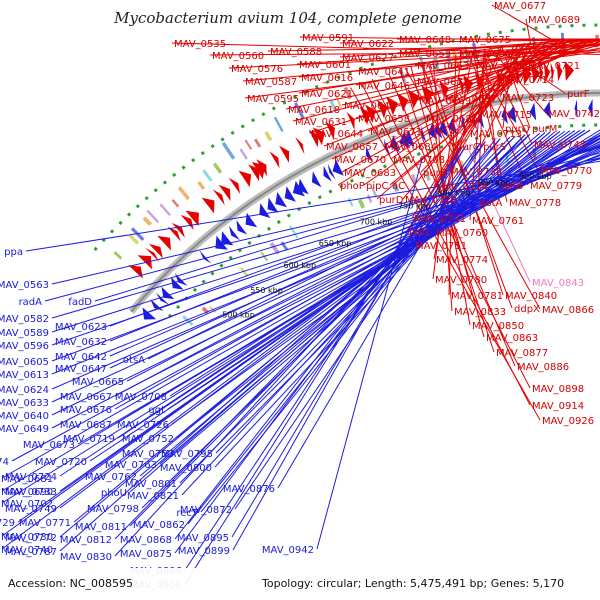 The width and height of the screenshot is (600, 600). What do you see at coordinates (24, 429) in the screenshot?
I see `reverse-gene-label: MAV_0649` at bounding box center [24, 429].